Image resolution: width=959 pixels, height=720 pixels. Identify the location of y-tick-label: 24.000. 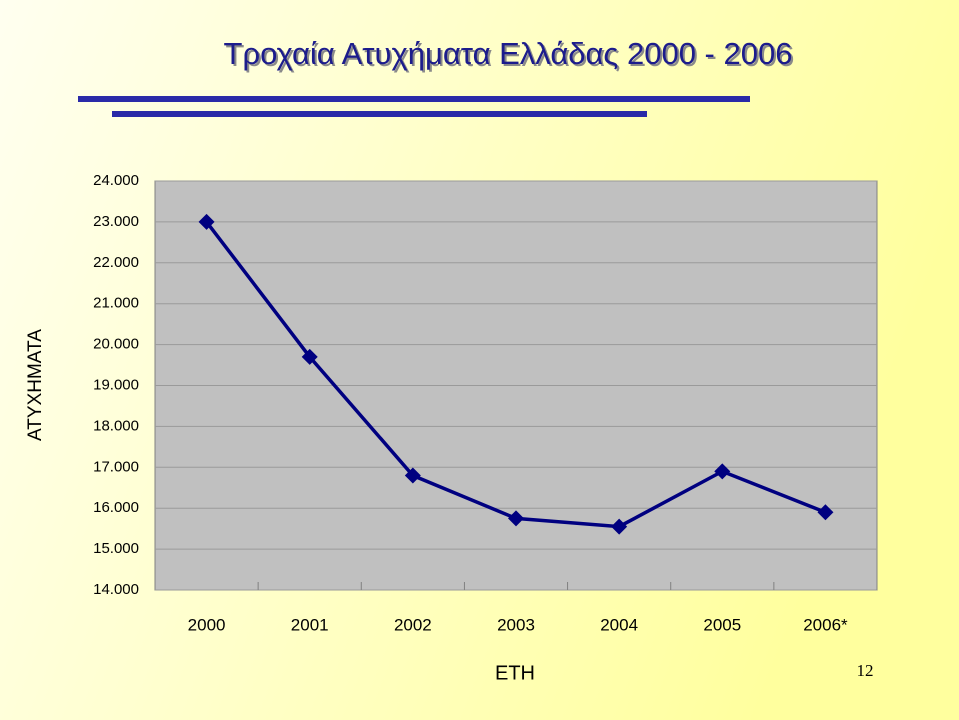
(116, 180).